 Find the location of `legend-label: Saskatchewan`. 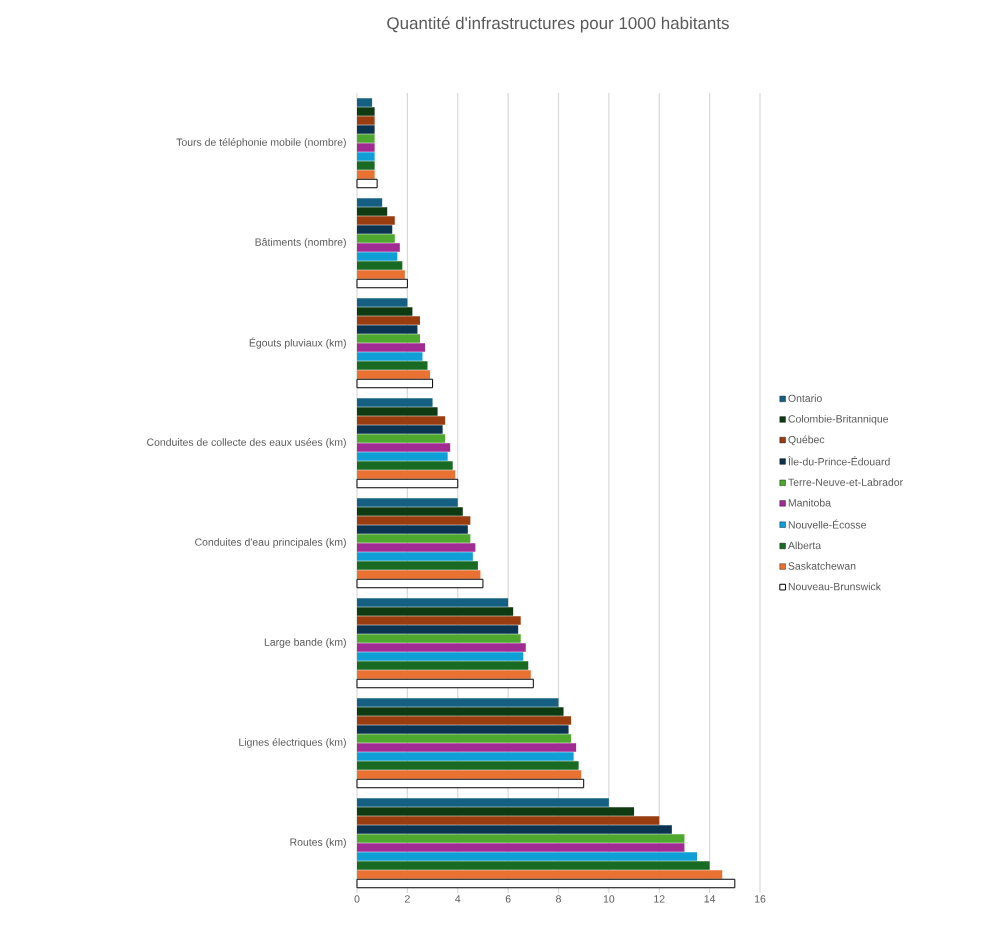

legend-label: Saskatchewan is located at coordinates (822, 566).